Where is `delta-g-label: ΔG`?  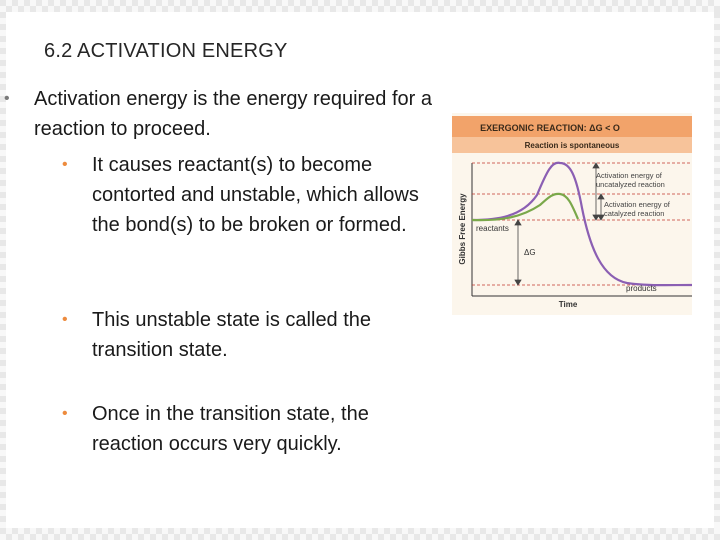 delta-g-label: ΔG is located at coordinates (530, 252).